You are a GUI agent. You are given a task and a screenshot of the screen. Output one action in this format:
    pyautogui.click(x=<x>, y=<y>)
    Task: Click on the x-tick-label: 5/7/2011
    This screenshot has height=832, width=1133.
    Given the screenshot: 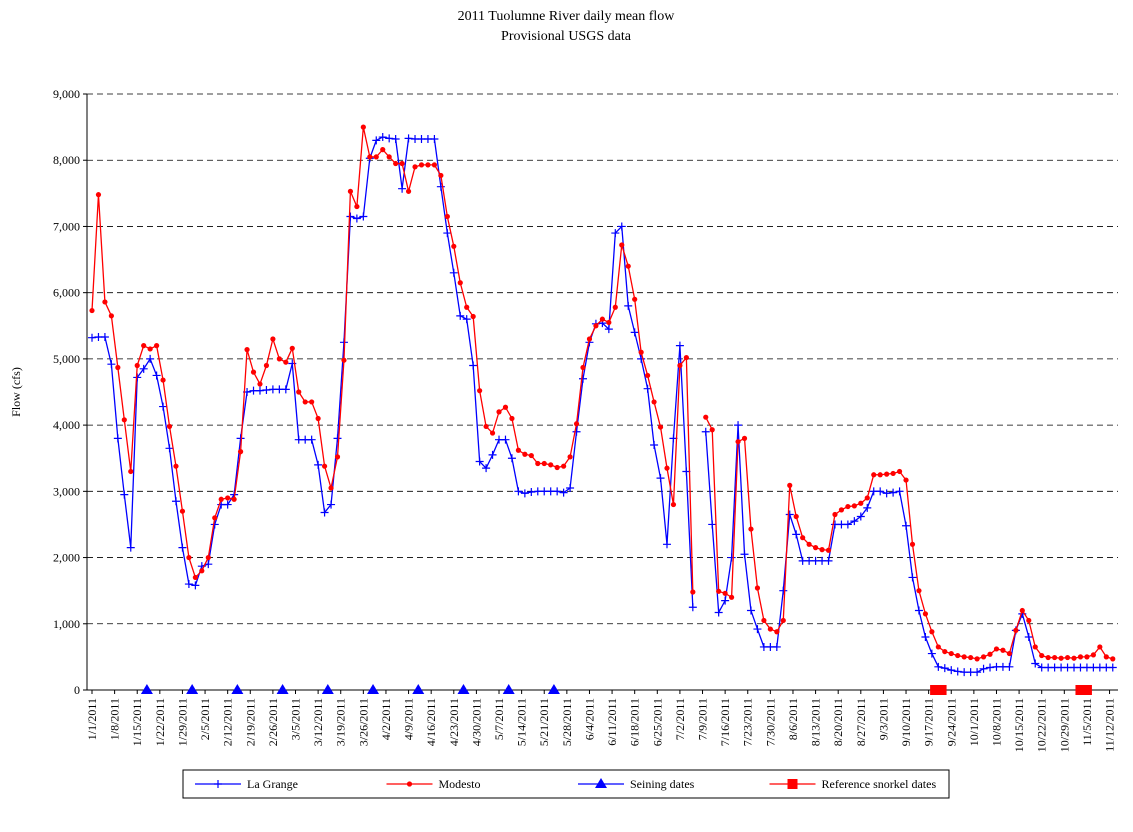 What is the action you would take?
    pyautogui.click(x=499, y=719)
    